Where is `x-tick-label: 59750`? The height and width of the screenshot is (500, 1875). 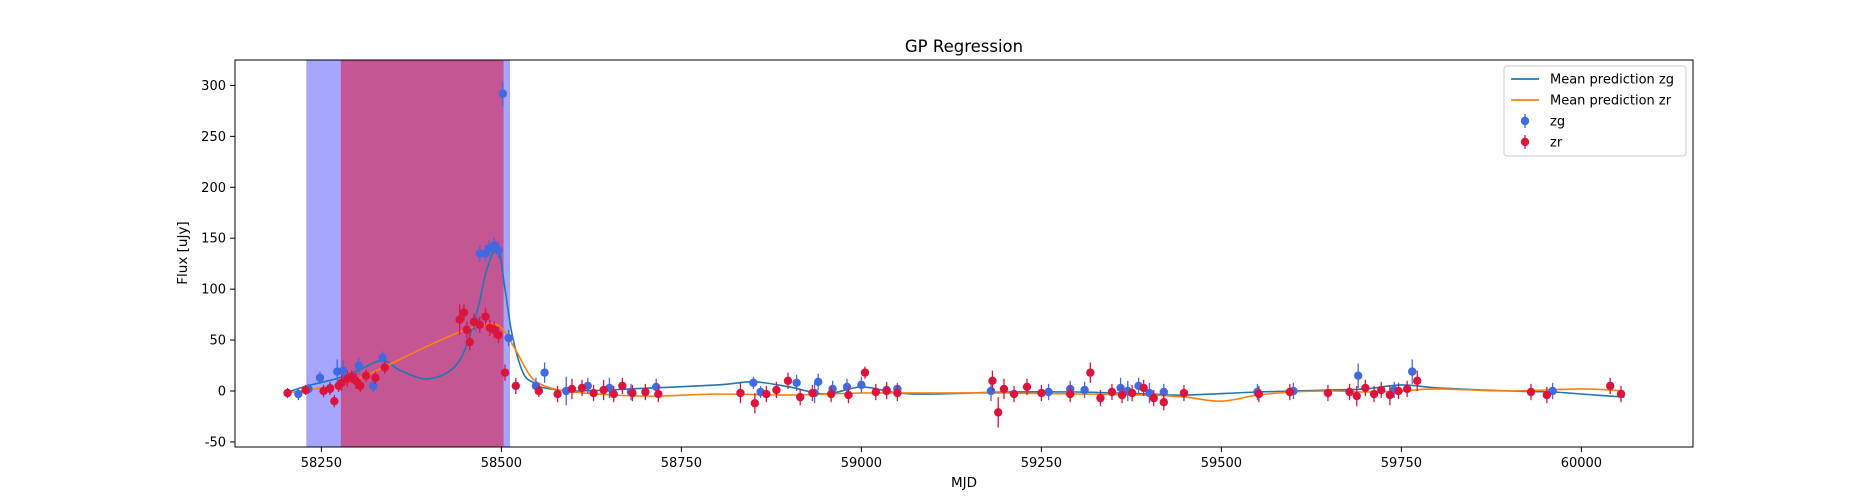
x-tick-label: 59750 is located at coordinates (1401, 463).